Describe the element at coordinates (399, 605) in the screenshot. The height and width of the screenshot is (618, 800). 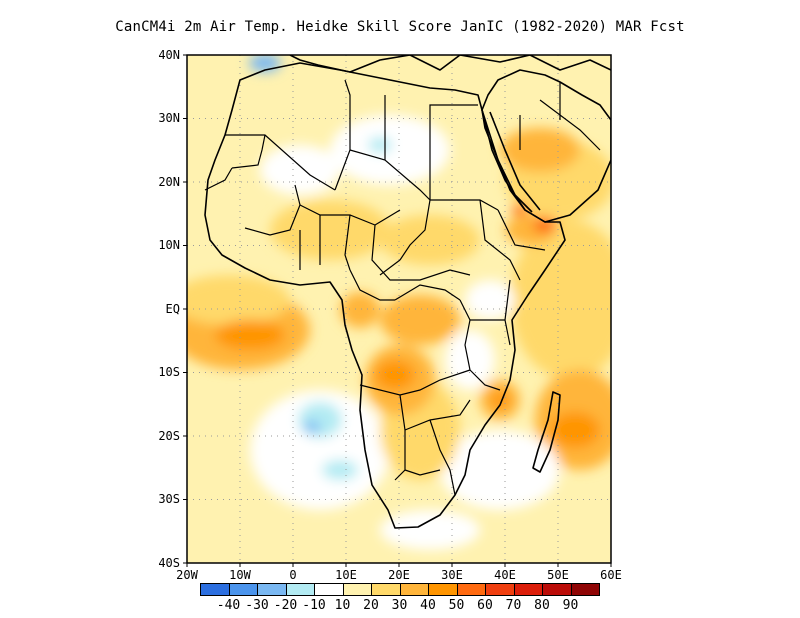
I see `colorbar-label: 30` at that location.